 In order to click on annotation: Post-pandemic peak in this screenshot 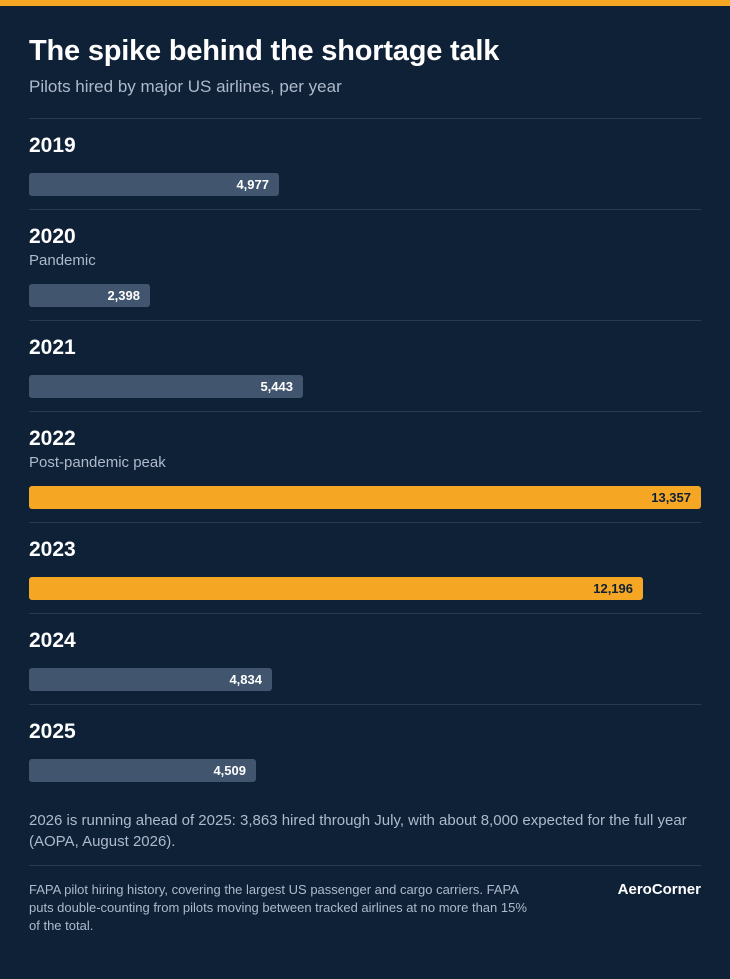, I will do `click(97, 462)`.